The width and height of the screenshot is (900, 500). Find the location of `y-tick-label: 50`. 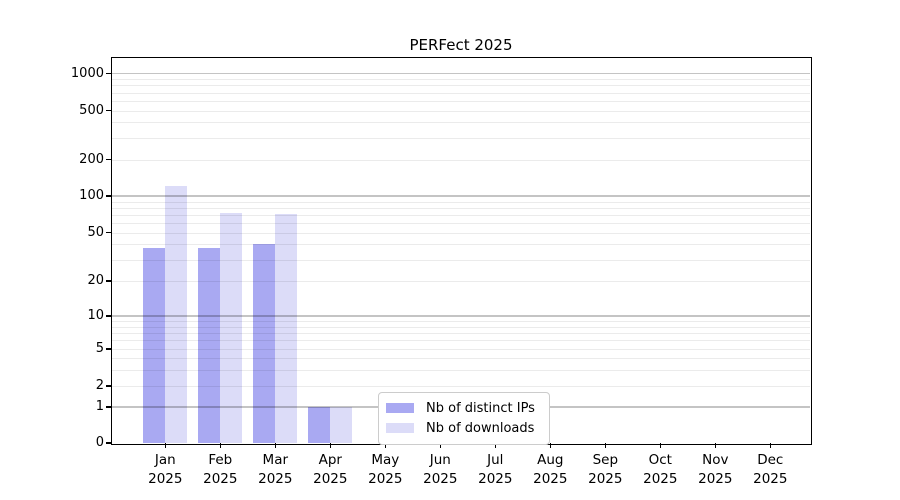

y-tick-label: 50 is located at coordinates (95, 232).